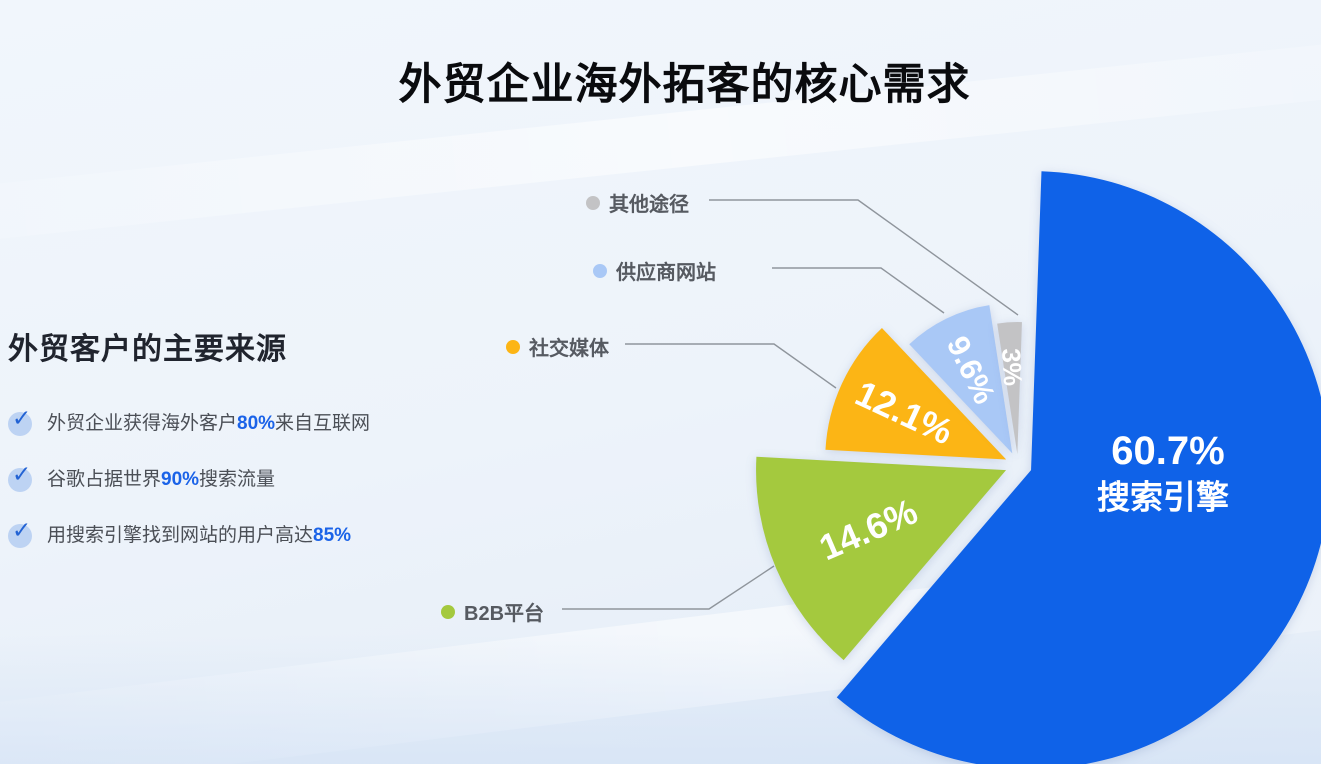  I want to click on legend-item-supplier: 供应商网站, so click(654, 270).